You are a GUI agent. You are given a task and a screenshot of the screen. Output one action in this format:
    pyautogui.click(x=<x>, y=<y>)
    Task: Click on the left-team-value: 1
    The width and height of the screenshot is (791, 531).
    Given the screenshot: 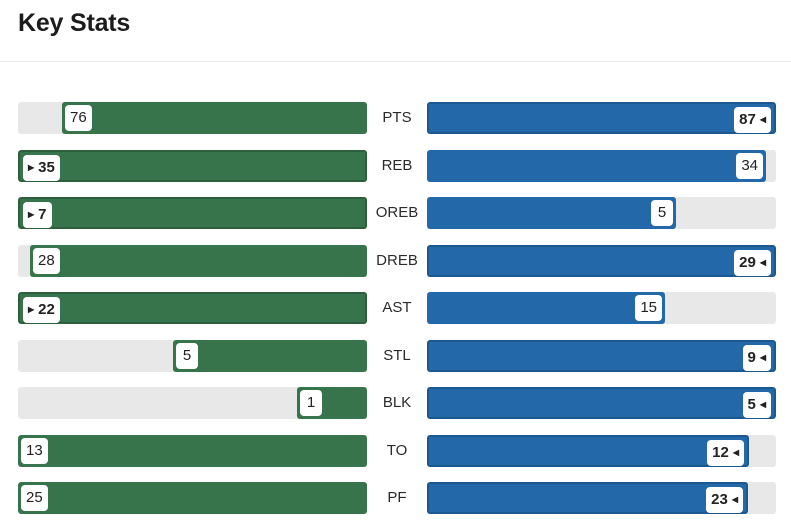 What is the action you would take?
    pyautogui.click(x=311, y=403)
    